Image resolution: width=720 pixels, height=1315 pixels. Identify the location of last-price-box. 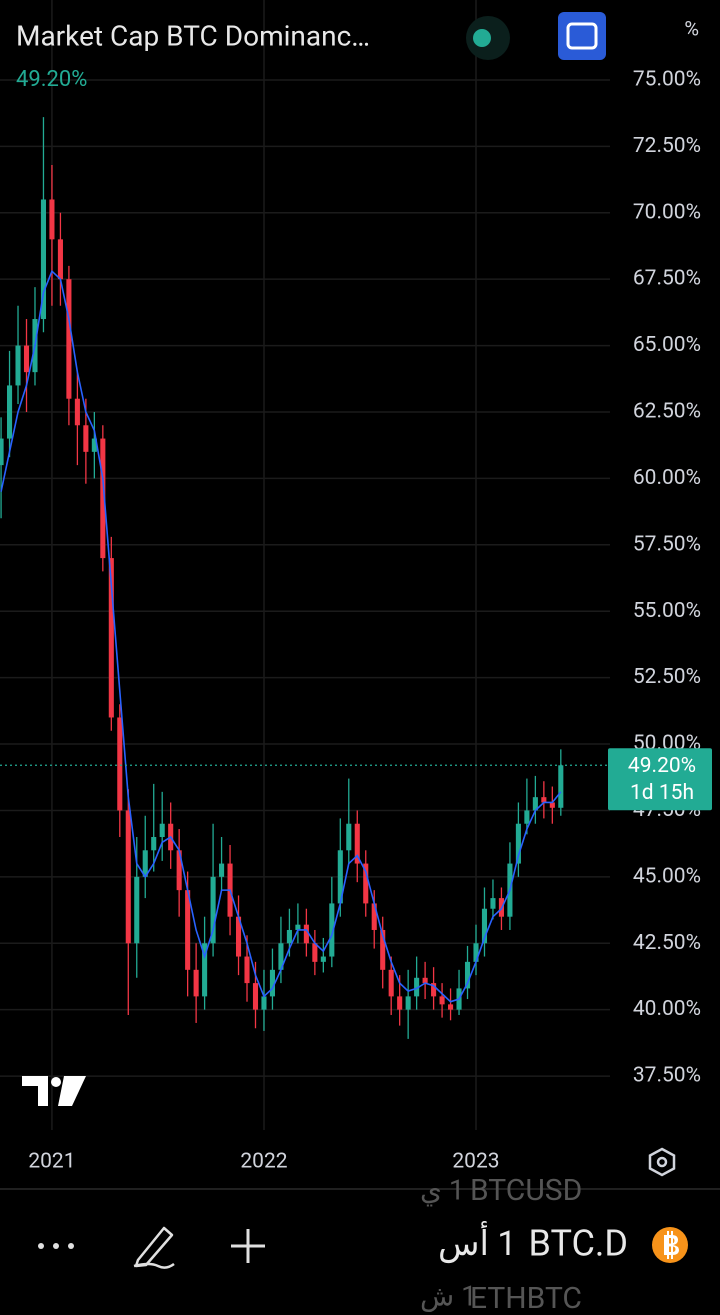
(660, 779).